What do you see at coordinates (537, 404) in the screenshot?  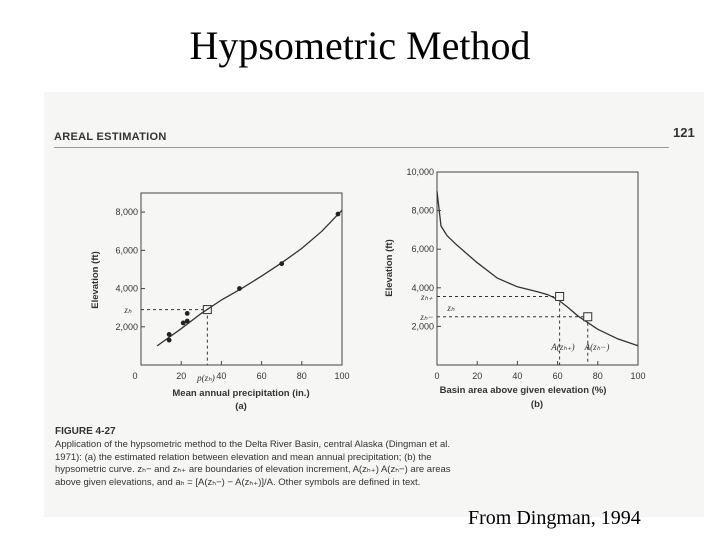 I see `panel-b-label: (b)` at bounding box center [537, 404].